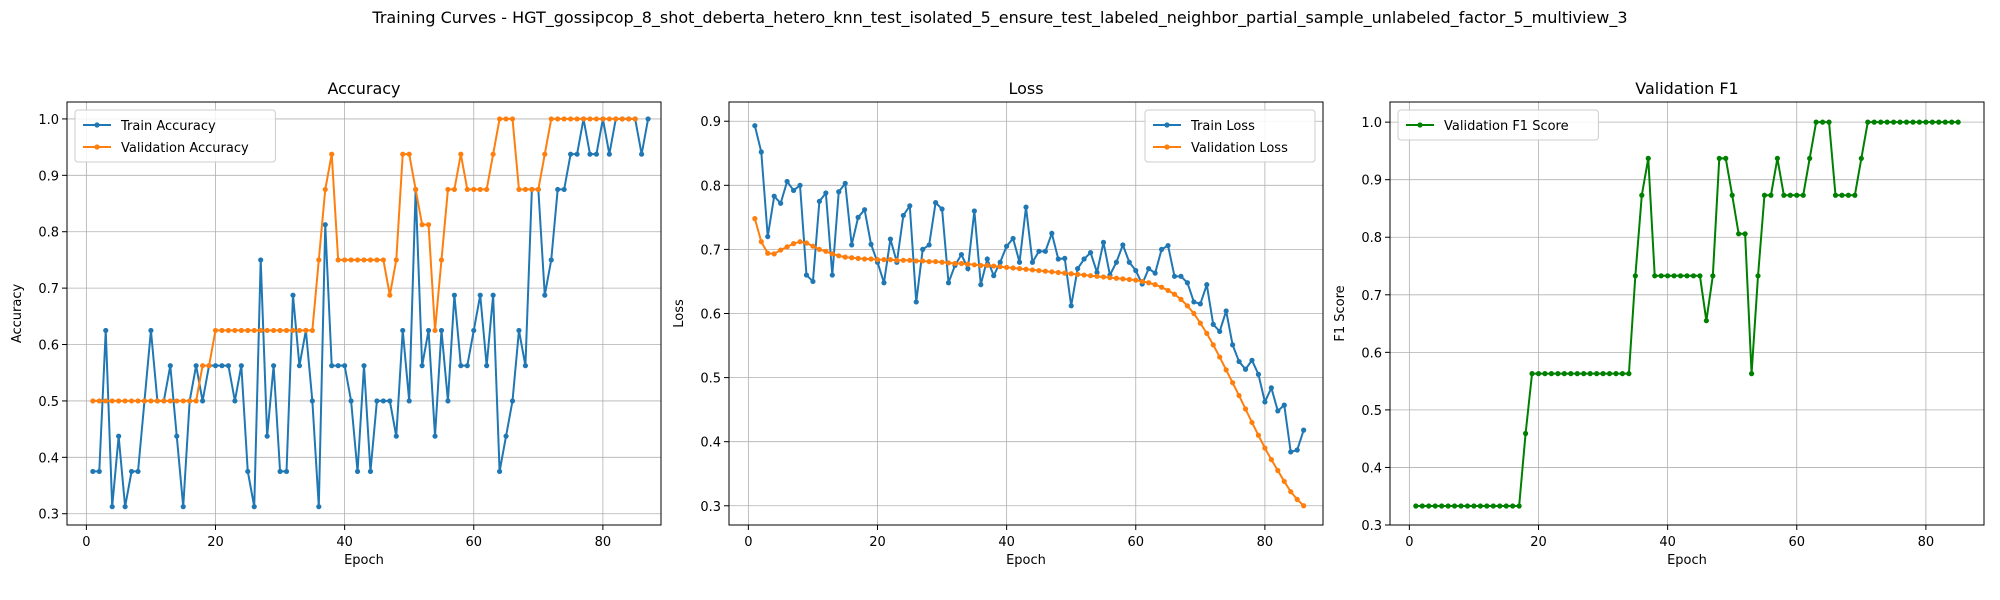  Describe the element at coordinates (48, 176) in the screenshot. I see `y-tick-label: 0.9` at that location.